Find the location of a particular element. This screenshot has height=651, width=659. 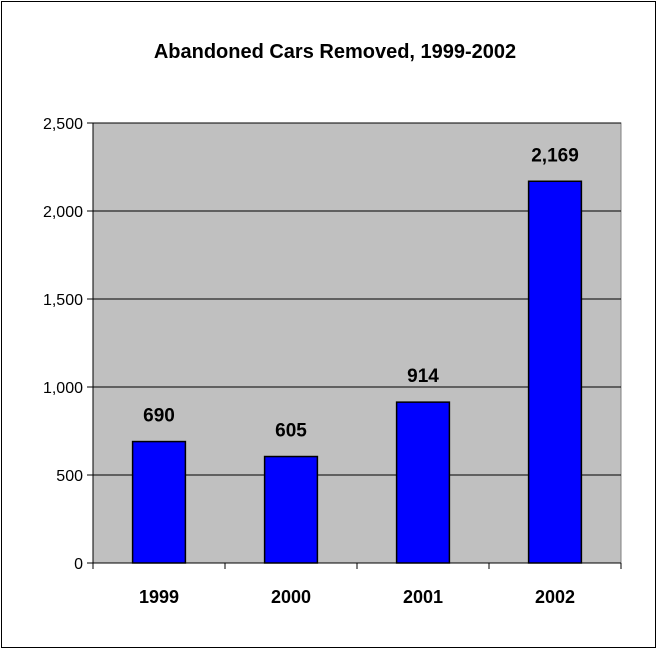

x-tick-label: 2002 is located at coordinates (555, 597).